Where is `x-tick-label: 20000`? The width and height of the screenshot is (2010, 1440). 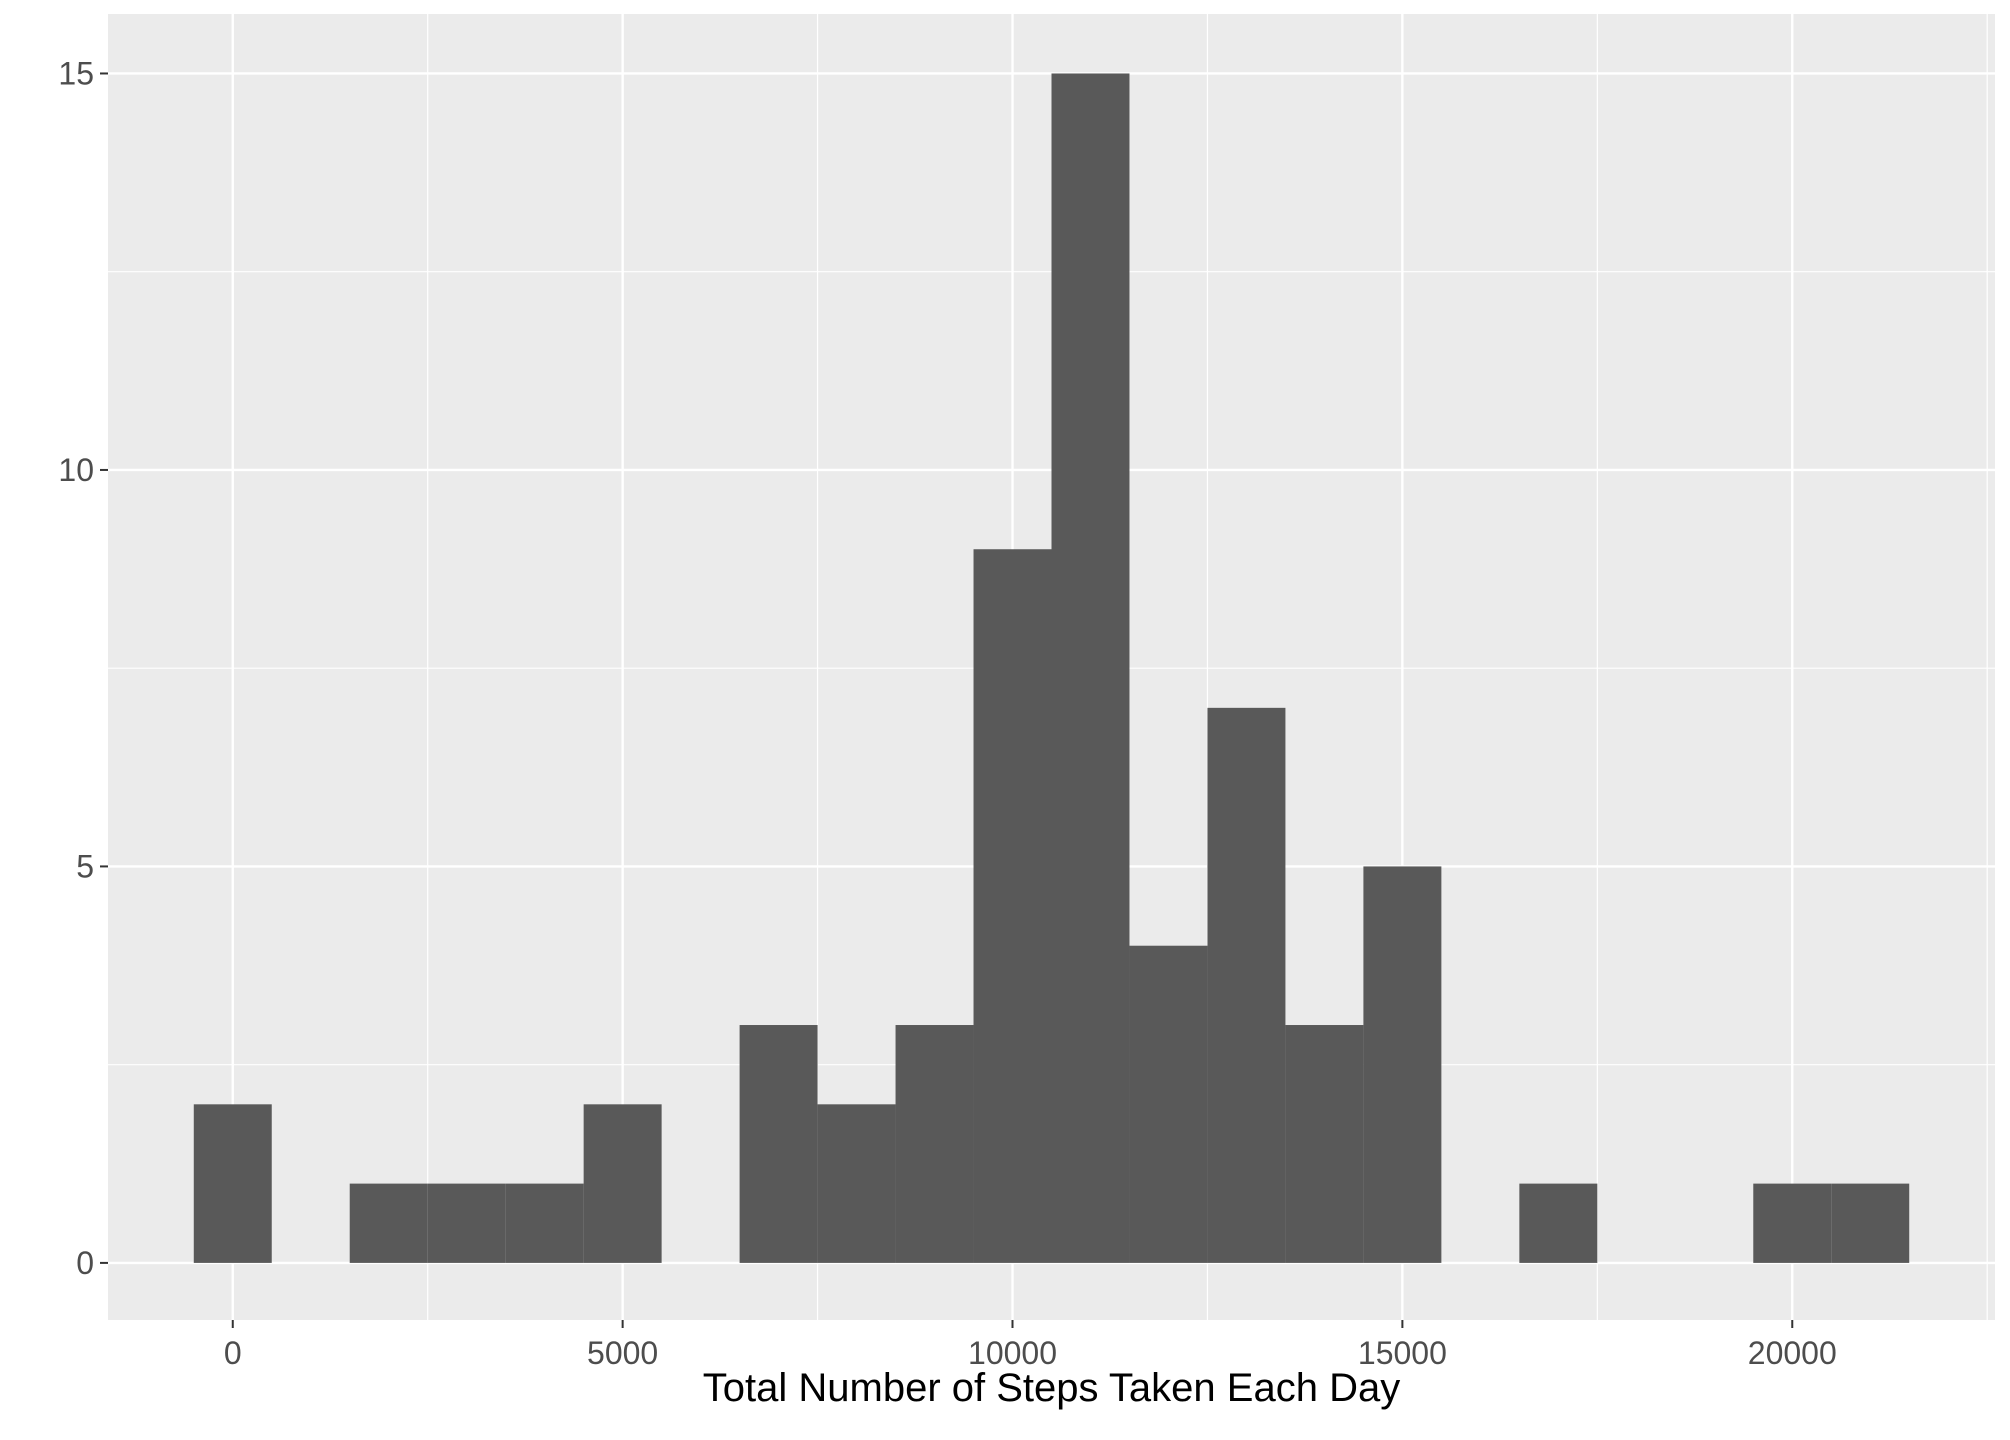 x-tick-label: 20000 is located at coordinates (1792, 1353).